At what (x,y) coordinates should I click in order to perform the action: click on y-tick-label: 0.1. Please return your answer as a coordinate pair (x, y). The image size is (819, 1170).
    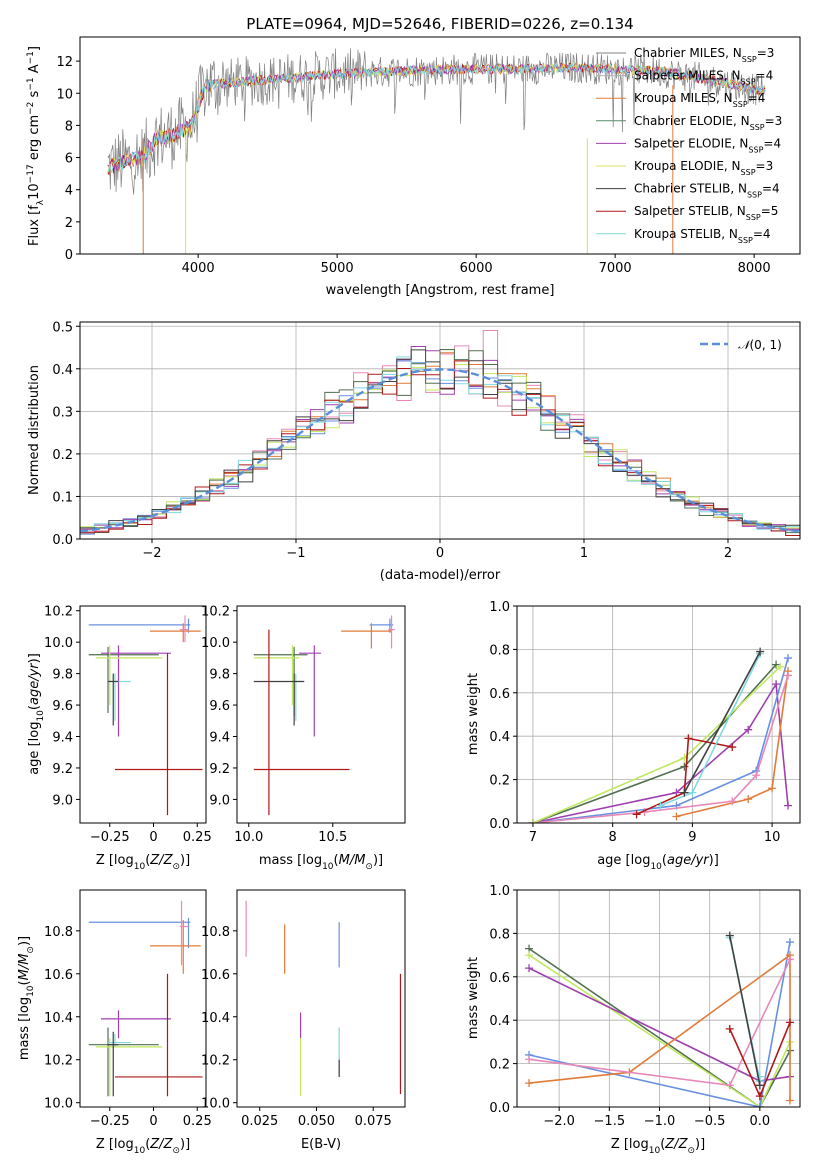
    Looking at the image, I should click on (62, 497).